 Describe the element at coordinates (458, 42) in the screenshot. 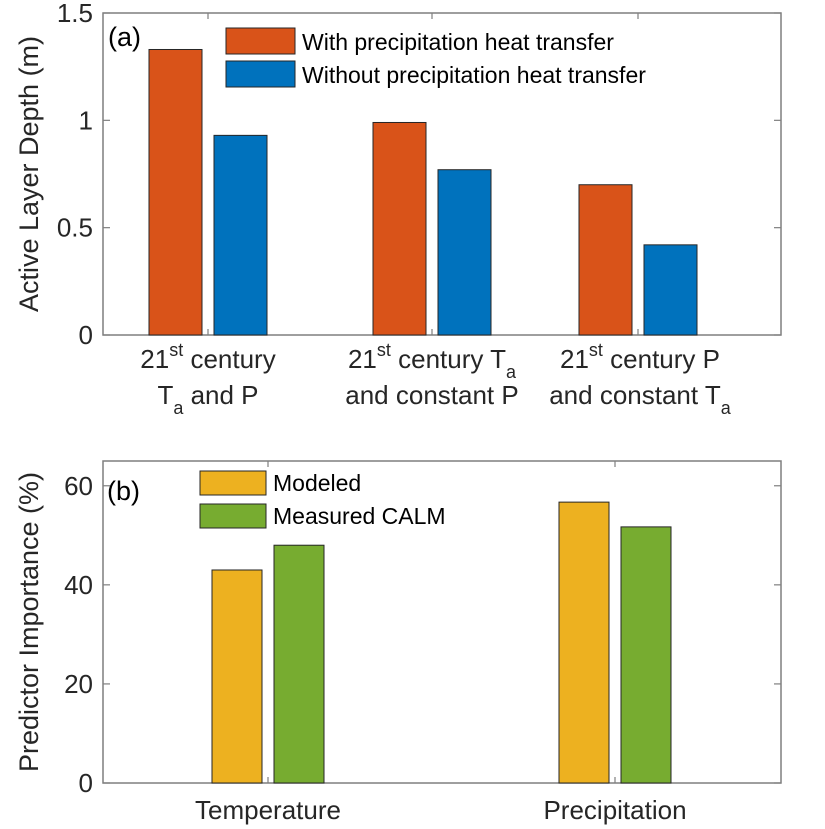

I see `legend-label: With precipitation heat transfer` at that location.